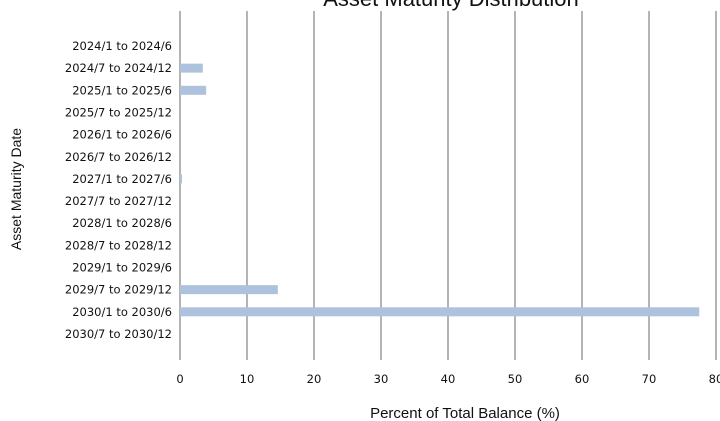 This screenshot has height=421, width=720. Describe the element at coordinates (122, 179) in the screenshot. I see `category-label: 2027/1 to 2027/6` at that location.